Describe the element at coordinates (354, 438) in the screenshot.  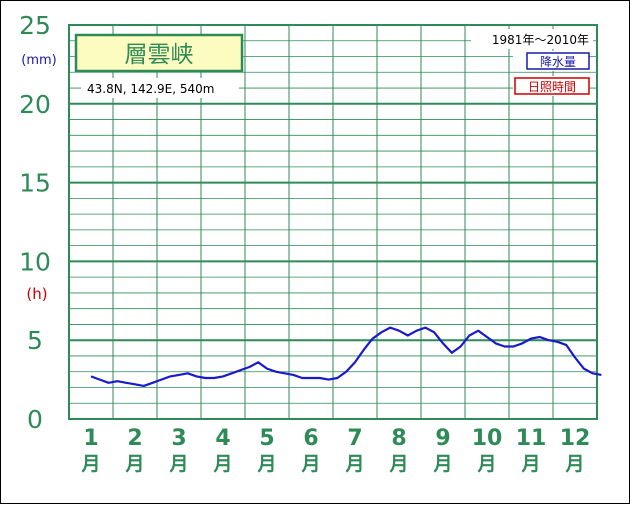
I see `x-tick-label: 7` at that location.